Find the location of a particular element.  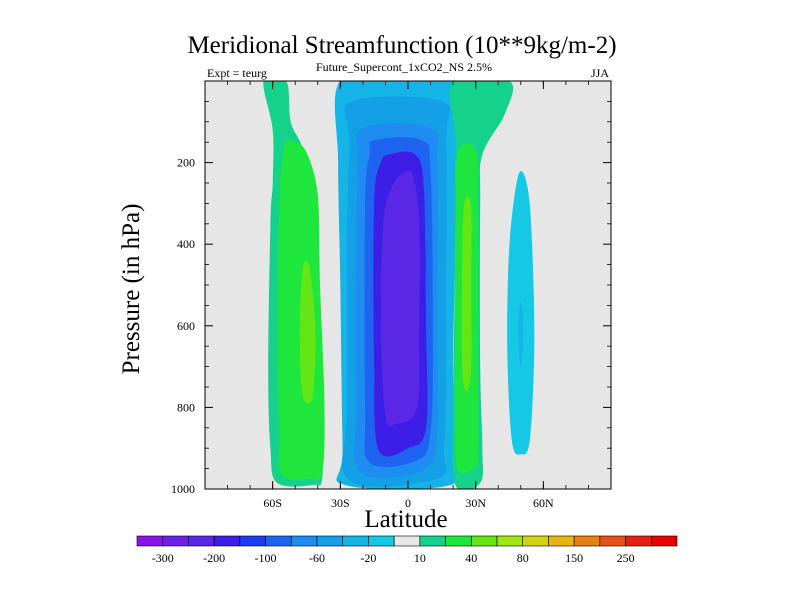

colorbar-label: 40 is located at coordinates (471, 558).